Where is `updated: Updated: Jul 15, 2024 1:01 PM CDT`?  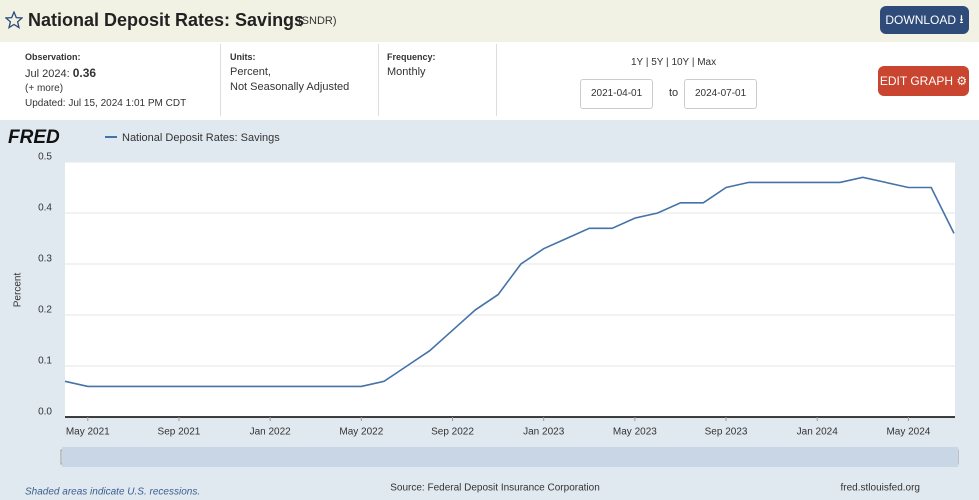
updated: Updated: Jul 15, 2024 1:01 PM CDT is located at coordinates (106, 103).